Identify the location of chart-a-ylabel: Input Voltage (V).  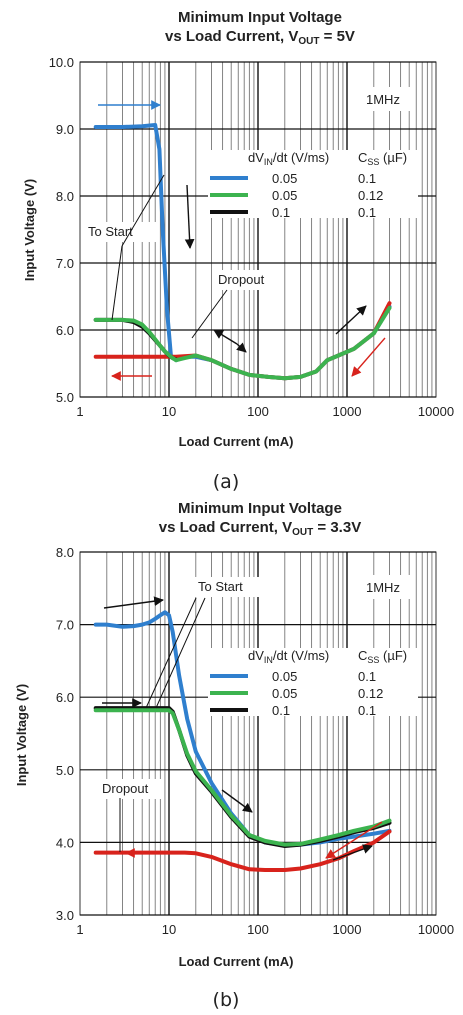
(29, 230).